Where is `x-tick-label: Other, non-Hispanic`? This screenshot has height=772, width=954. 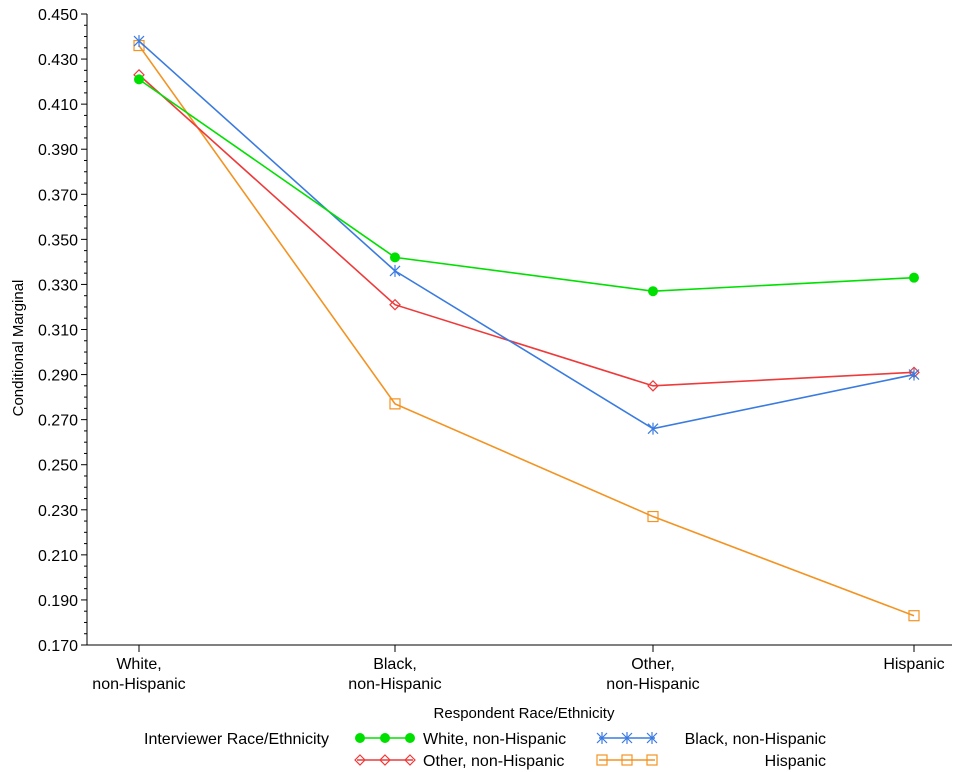
x-tick-label: Other, non-Hispanic is located at coordinates (652, 674).